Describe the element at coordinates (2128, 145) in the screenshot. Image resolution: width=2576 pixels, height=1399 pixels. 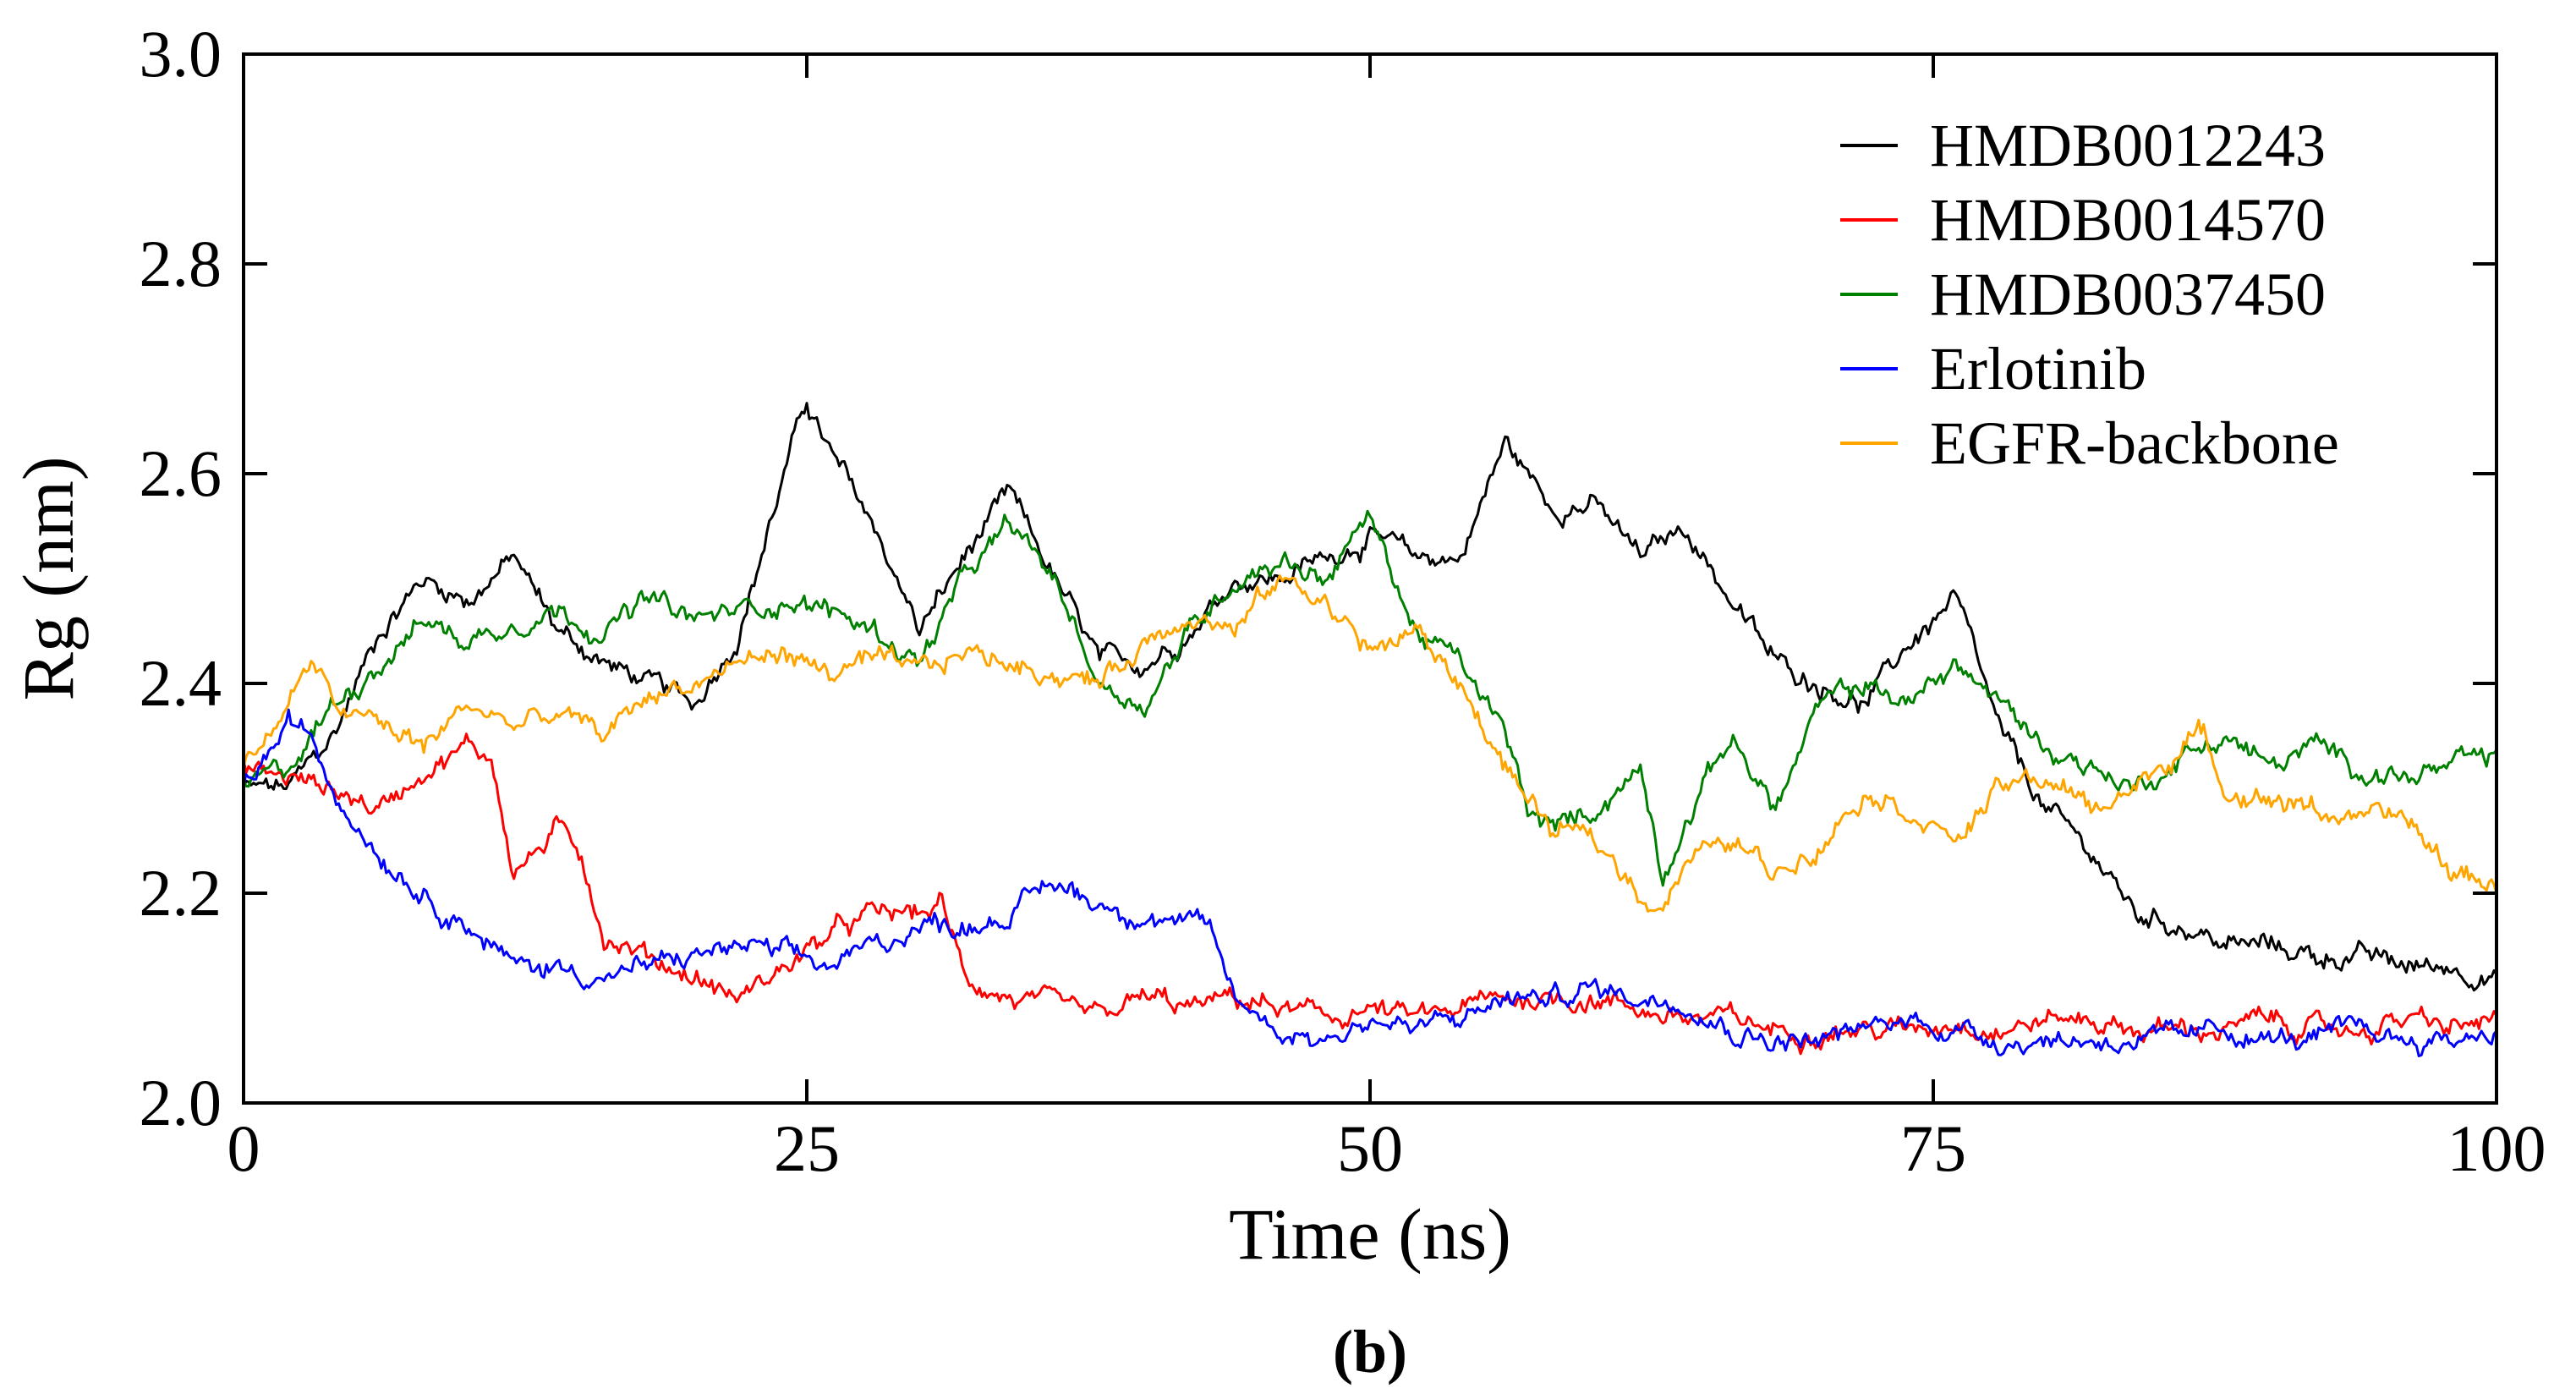
I see `legend-label-hmdb0012243: HMDB0012243` at that location.